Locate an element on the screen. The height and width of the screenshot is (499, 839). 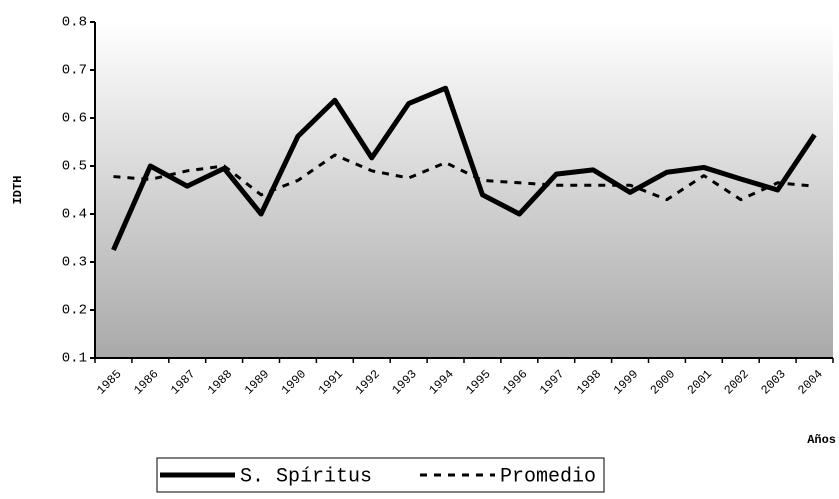
x-tick-label: 1998 is located at coordinates (589, 382).